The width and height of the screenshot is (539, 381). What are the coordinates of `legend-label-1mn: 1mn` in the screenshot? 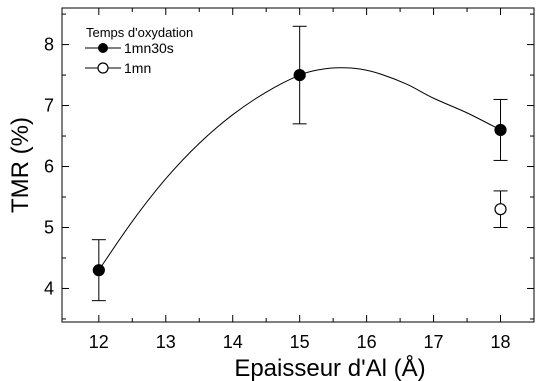 It's located at (137, 68).